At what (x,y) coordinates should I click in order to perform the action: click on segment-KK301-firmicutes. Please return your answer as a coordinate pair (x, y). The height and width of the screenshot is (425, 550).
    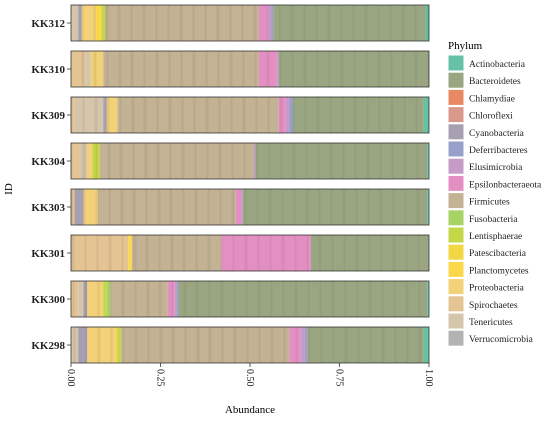
    Looking at the image, I should click on (176, 253).